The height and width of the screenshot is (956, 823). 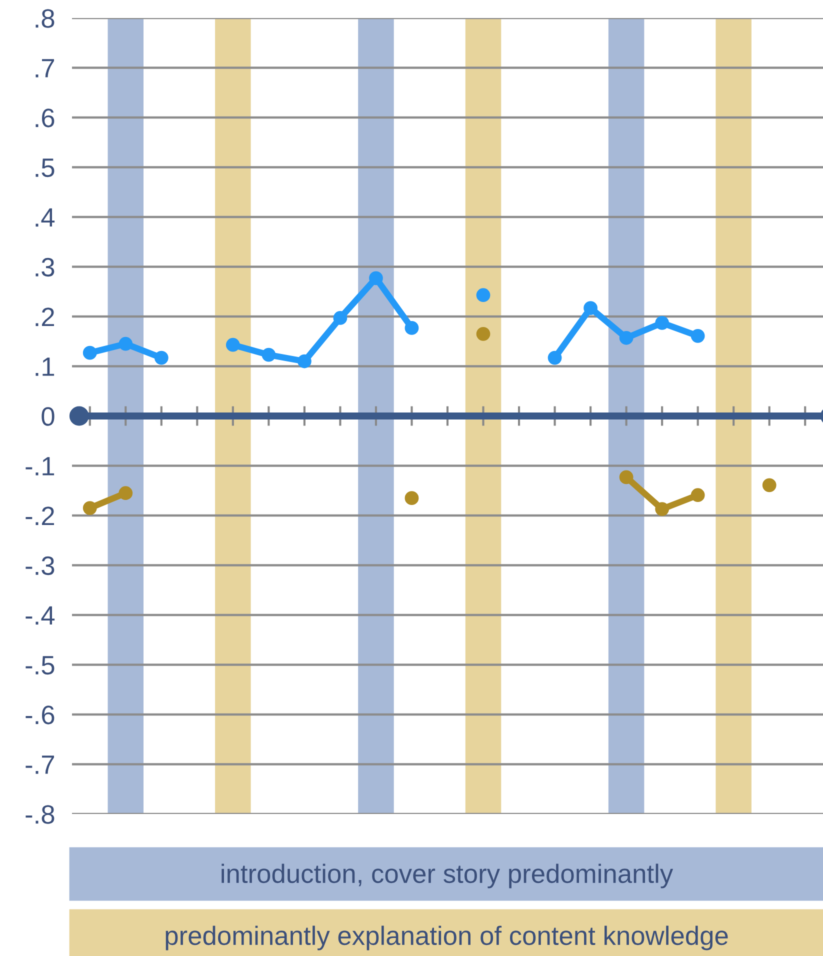 I want to click on y-tick-label: .2, so click(x=45, y=317).